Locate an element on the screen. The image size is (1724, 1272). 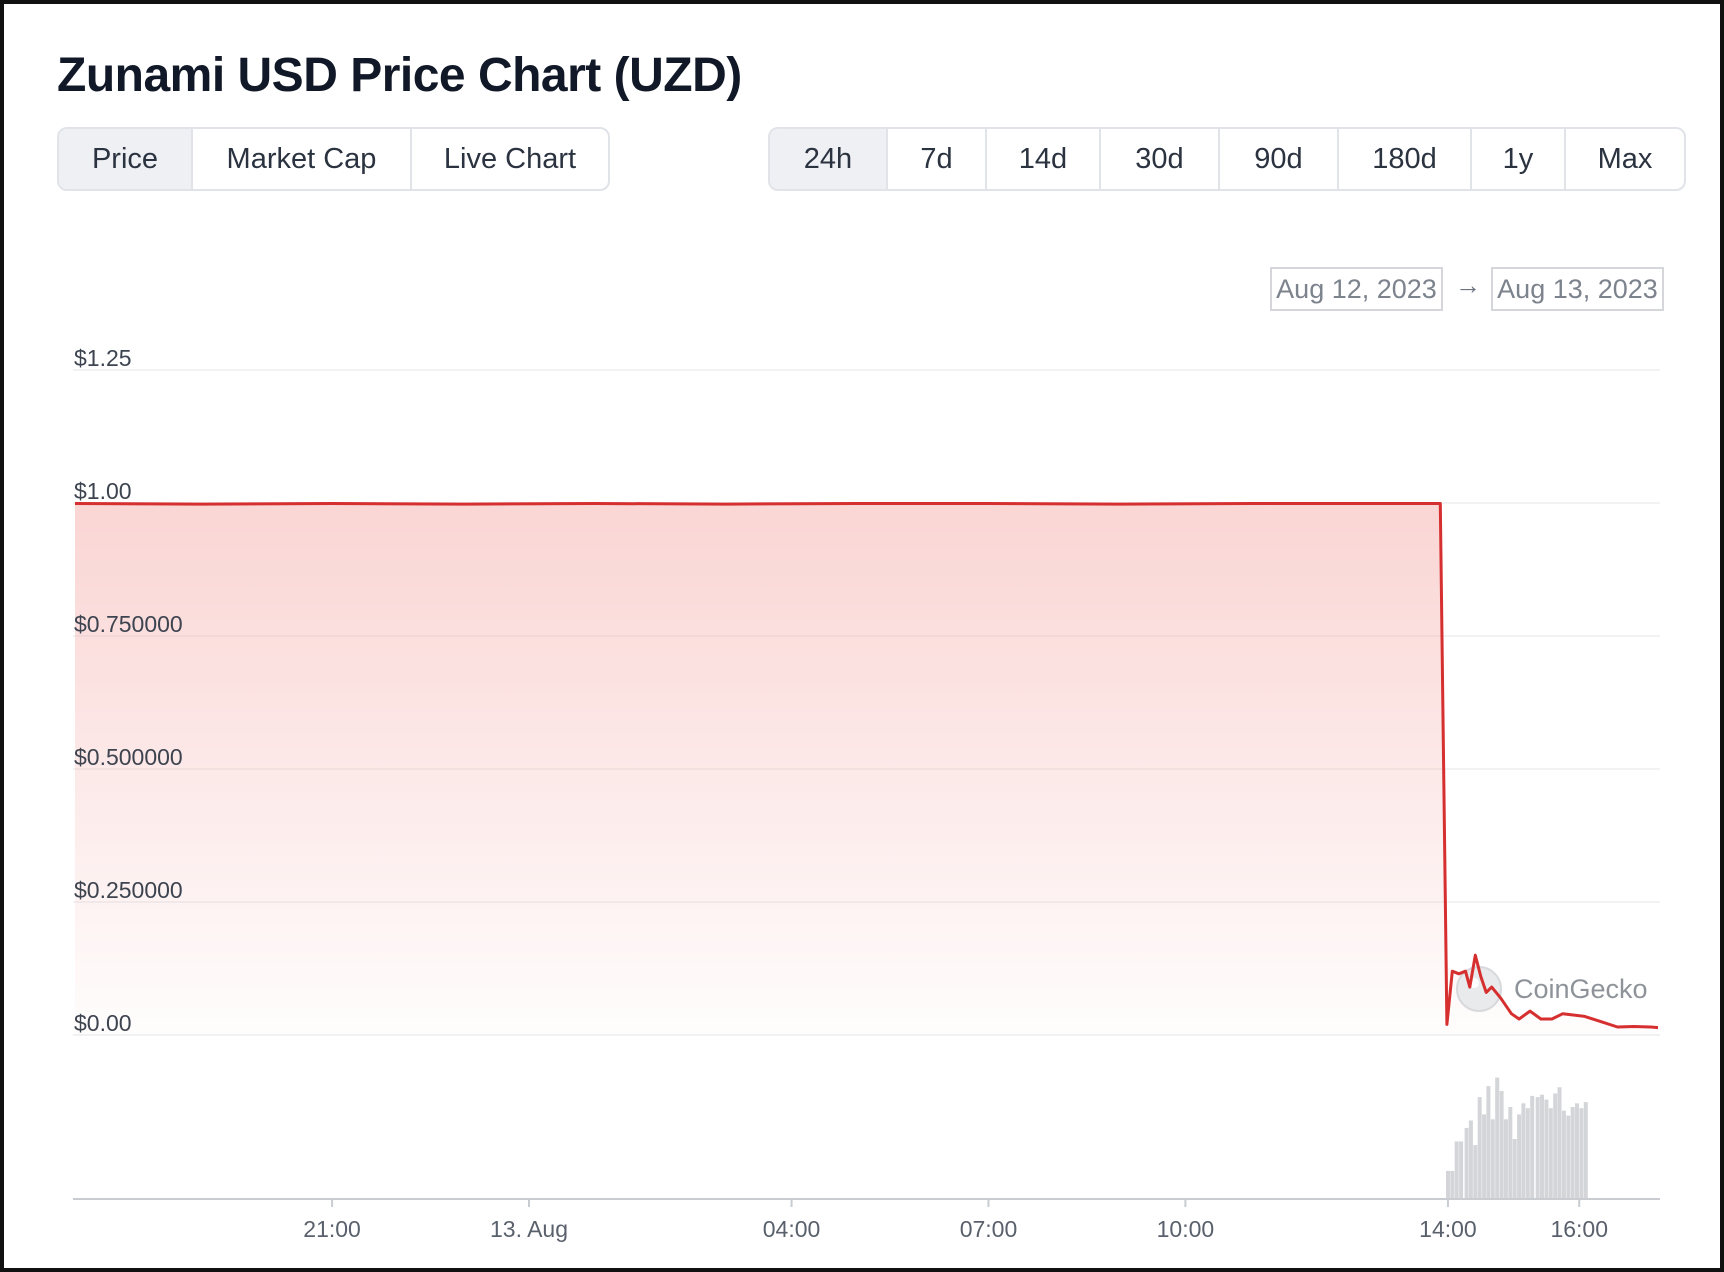
x-tick-label: 13. Aug is located at coordinates (529, 1229).